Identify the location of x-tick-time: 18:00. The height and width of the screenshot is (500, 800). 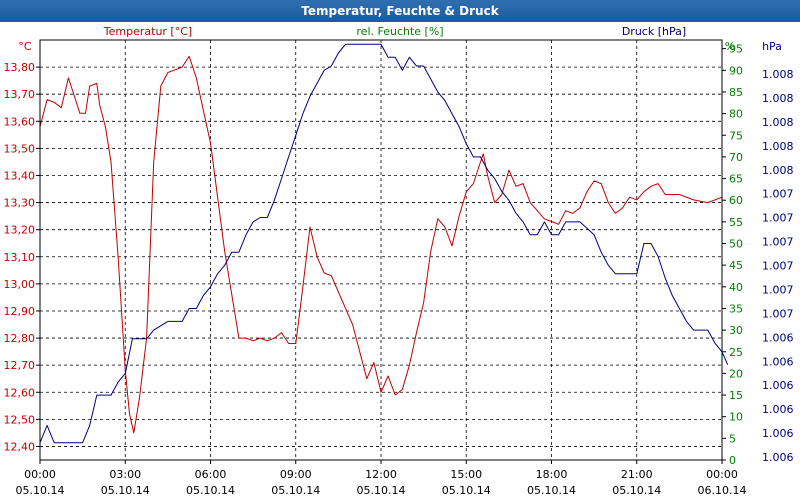
(552, 474).